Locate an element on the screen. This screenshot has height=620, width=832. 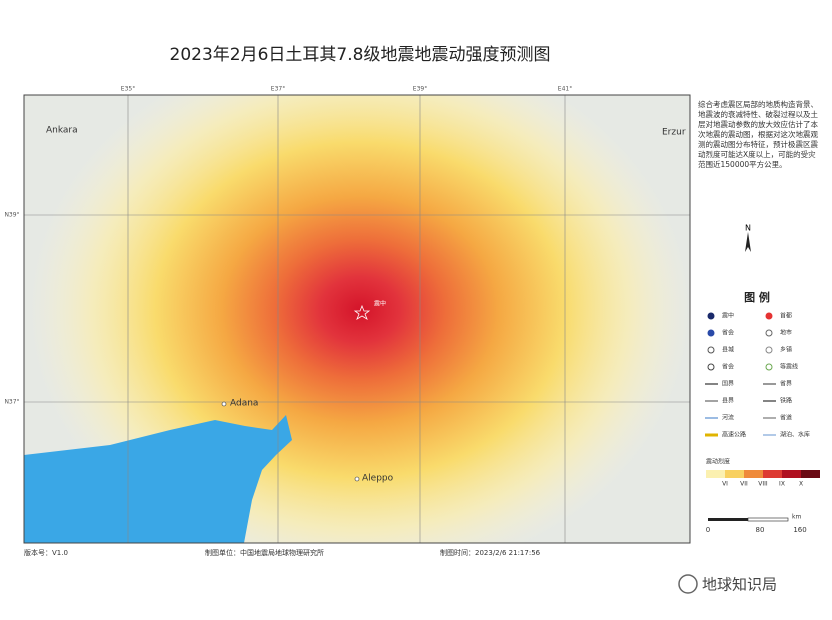
intensity-label: IX is located at coordinates (782, 484).